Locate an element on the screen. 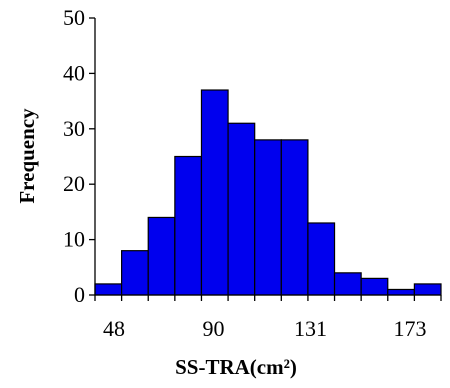 Image resolution: width=450 pixels, height=388 pixels. y-tick-label: 50 is located at coordinates (74, 17).